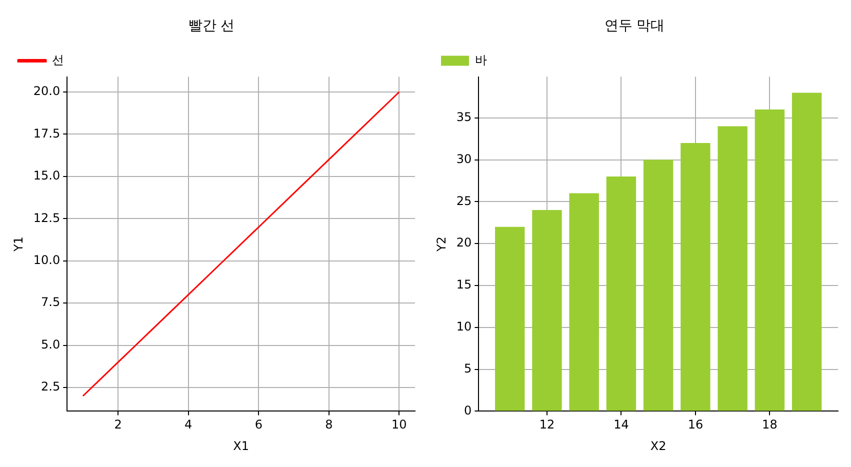 This screenshot has height=467, width=851. What do you see at coordinates (696, 425) in the screenshot?
I see `x-tick-label: 16` at bounding box center [696, 425].